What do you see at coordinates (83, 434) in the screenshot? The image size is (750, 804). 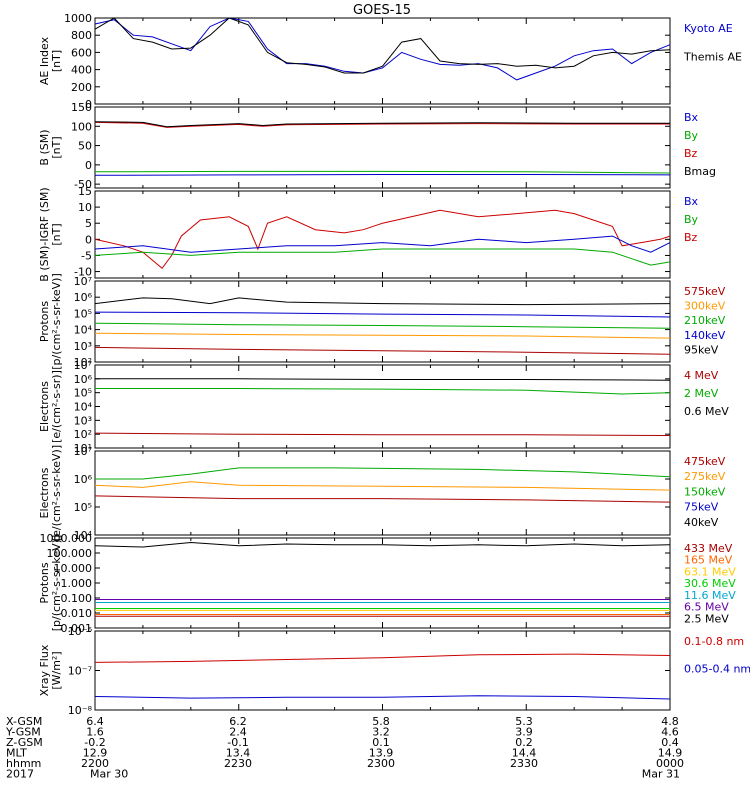 I see `y-tick-label: 10²` at bounding box center [83, 434].